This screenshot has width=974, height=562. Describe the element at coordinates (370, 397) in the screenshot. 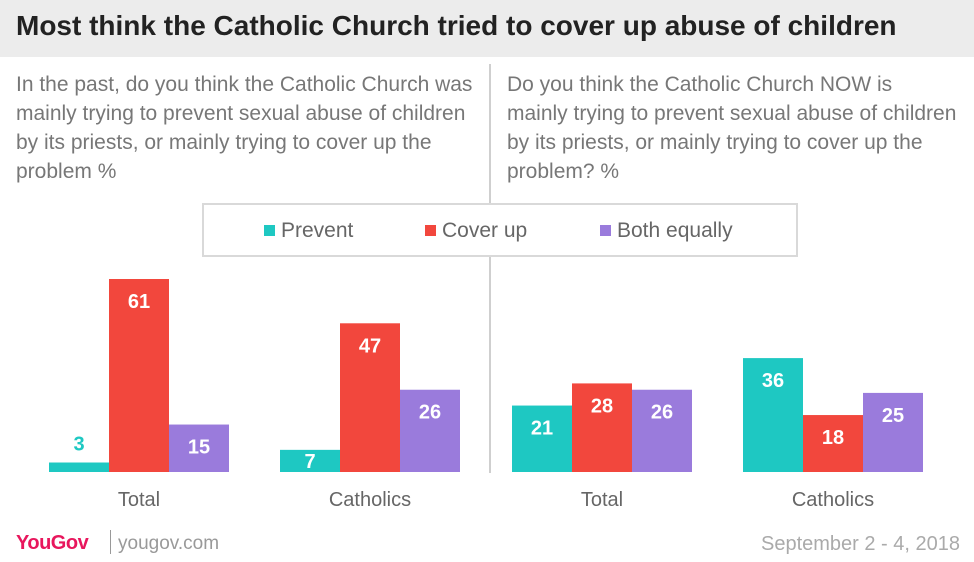

I see `bar-cover-up-catholics-past` at that location.